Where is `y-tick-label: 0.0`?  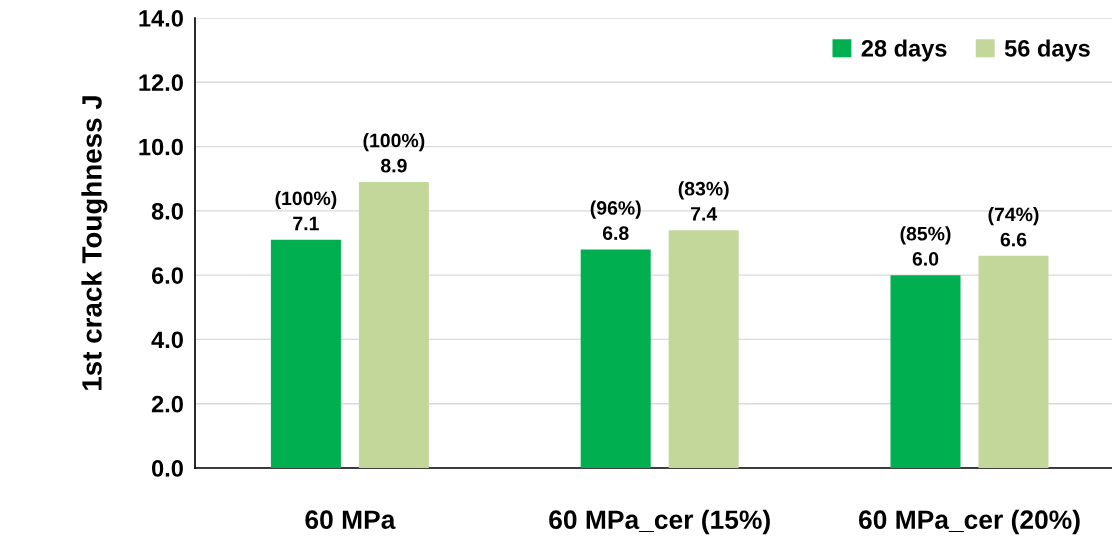 y-tick-label: 0.0 is located at coordinates (167, 468).